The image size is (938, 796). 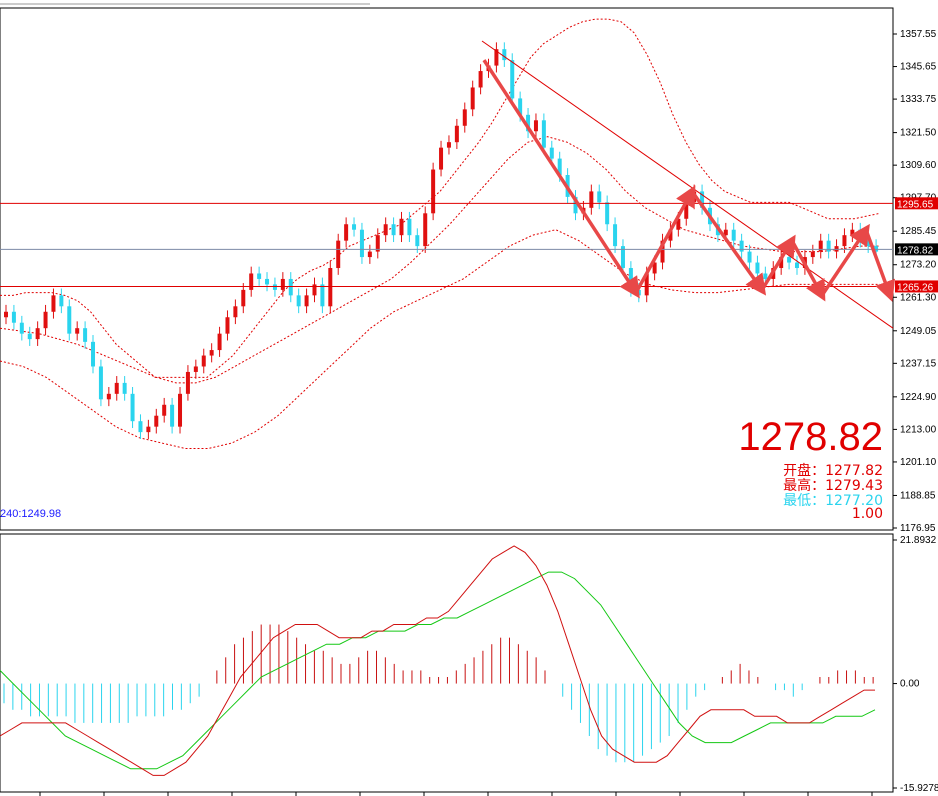 What do you see at coordinates (918, 495) in the screenshot?
I see `price-tick-label: 1188.85` at bounding box center [918, 495].